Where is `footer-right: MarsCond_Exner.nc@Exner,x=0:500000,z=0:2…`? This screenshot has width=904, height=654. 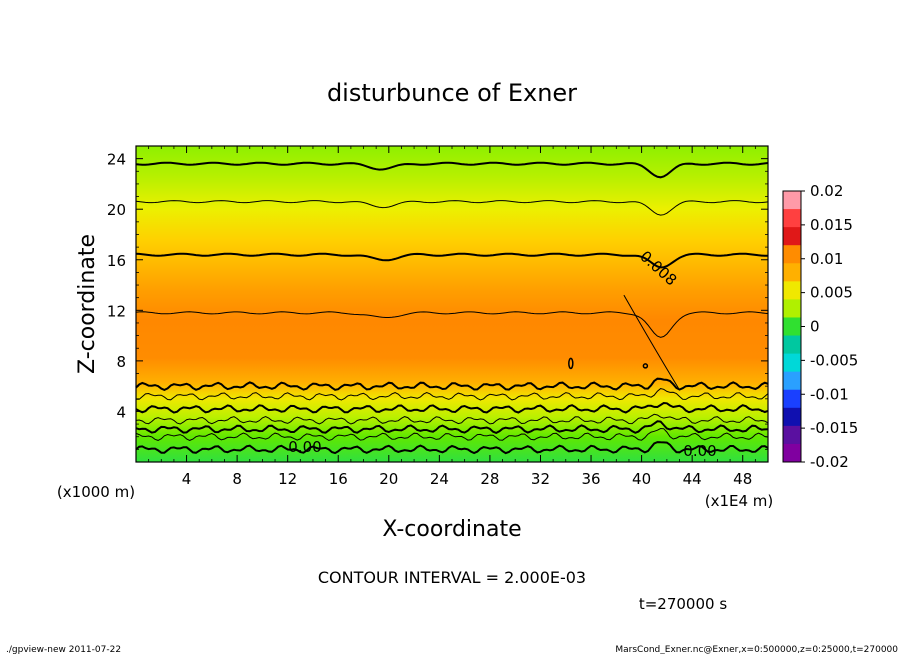 footer-right: MarsCond_Exner.nc@Exner,x=0:500000,z=0:2… is located at coordinates (756, 649).